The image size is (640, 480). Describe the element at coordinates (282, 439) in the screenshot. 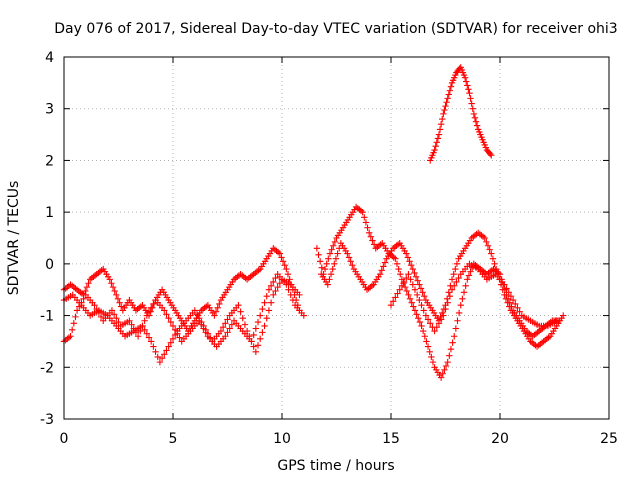

I see `x-tick-label: 10` at that location.